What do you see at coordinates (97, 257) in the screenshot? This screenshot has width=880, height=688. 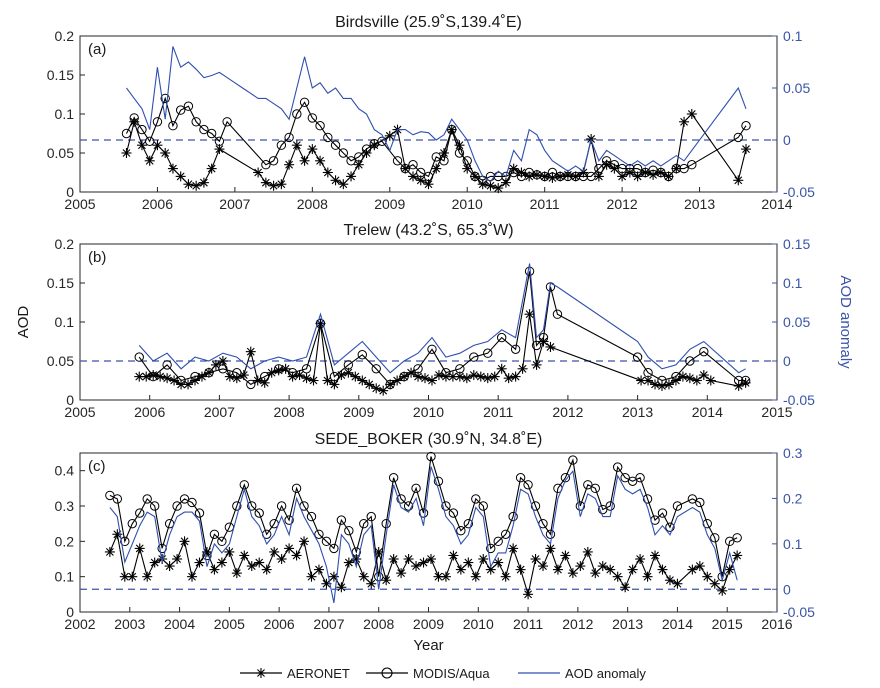 I see `panel-label: (b)` at bounding box center [97, 257].